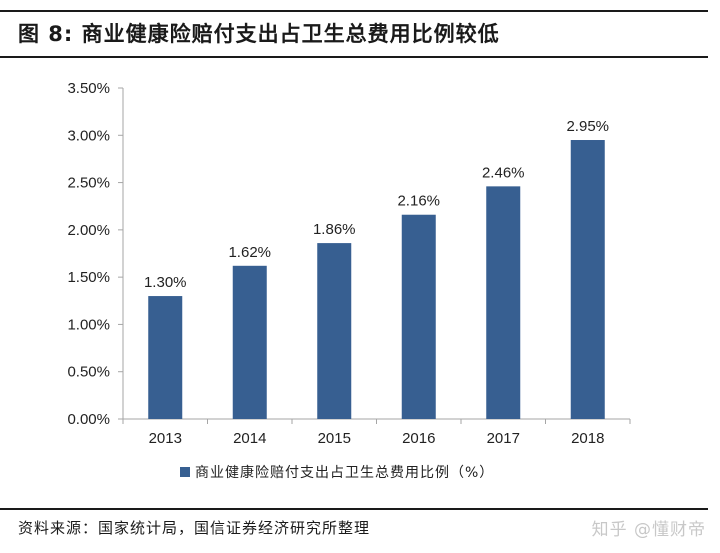 The height and width of the screenshot is (553, 720). Describe the element at coordinates (88, 88) in the screenshot. I see `y-tick-label: 3.50%` at that location.